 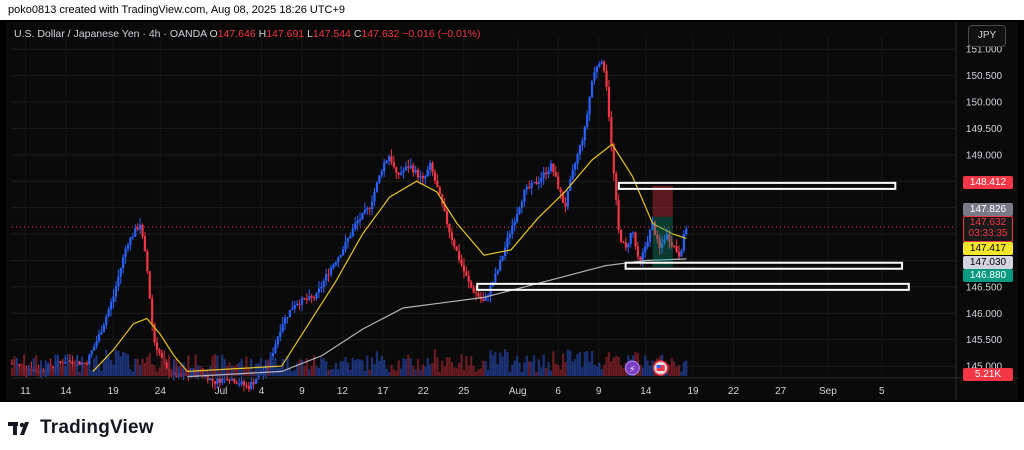 I want to click on close-label: C, so click(x=357, y=34).